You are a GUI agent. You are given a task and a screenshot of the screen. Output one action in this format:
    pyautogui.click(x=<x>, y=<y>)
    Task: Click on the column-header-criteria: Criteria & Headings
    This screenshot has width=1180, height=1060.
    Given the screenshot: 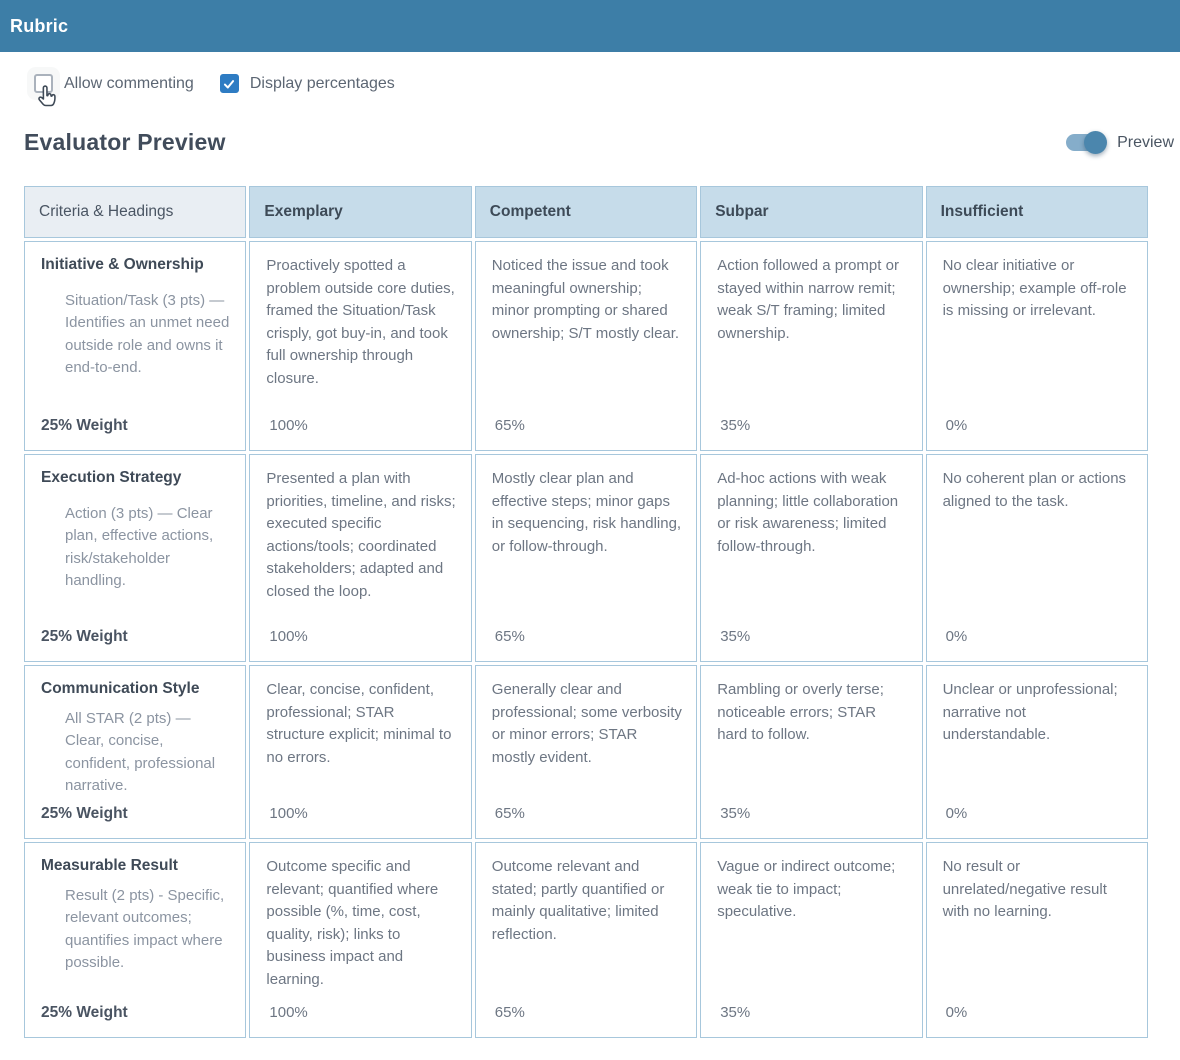 What is the action you would take?
    pyautogui.click(x=135, y=212)
    